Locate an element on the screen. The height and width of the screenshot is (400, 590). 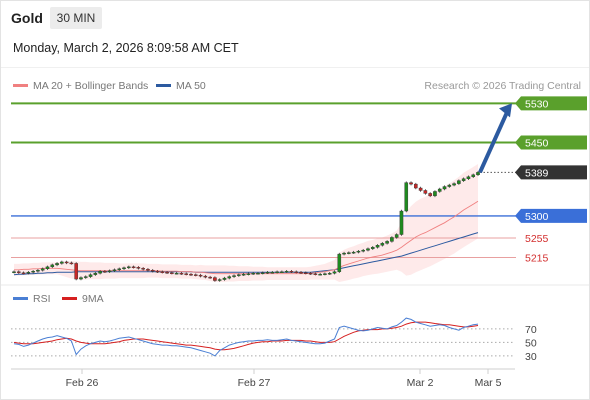
legend-ma50: MA 50 is located at coordinates (181, 86).